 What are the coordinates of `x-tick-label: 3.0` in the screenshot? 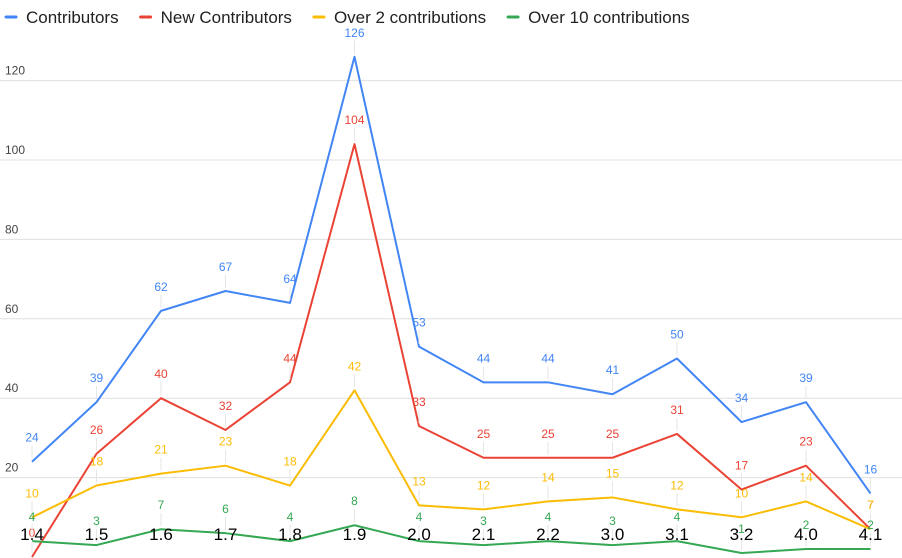 It's located at (613, 534).